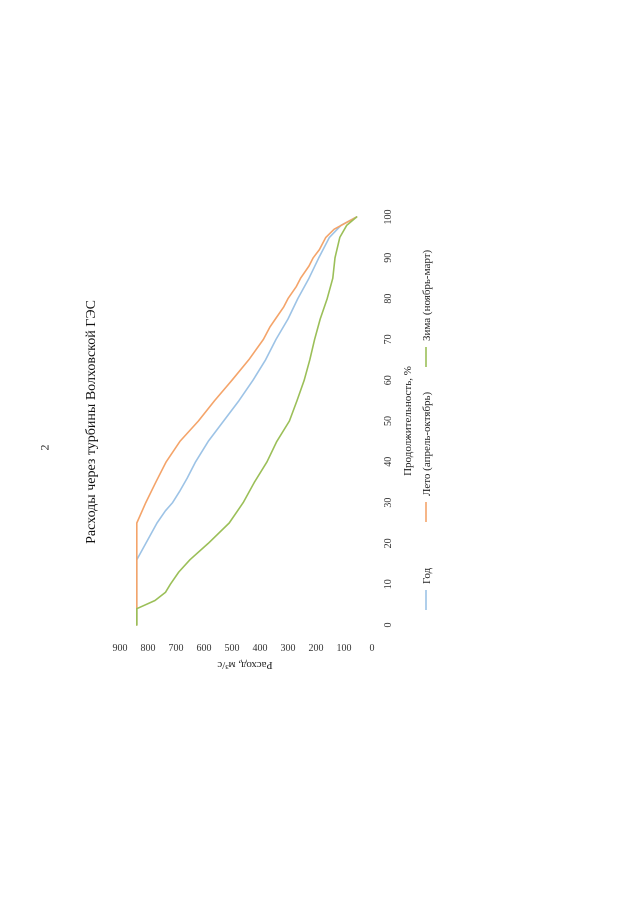 This screenshot has width=640, height=907. I want to click on y-tick-label: 100, so click(344, 648).